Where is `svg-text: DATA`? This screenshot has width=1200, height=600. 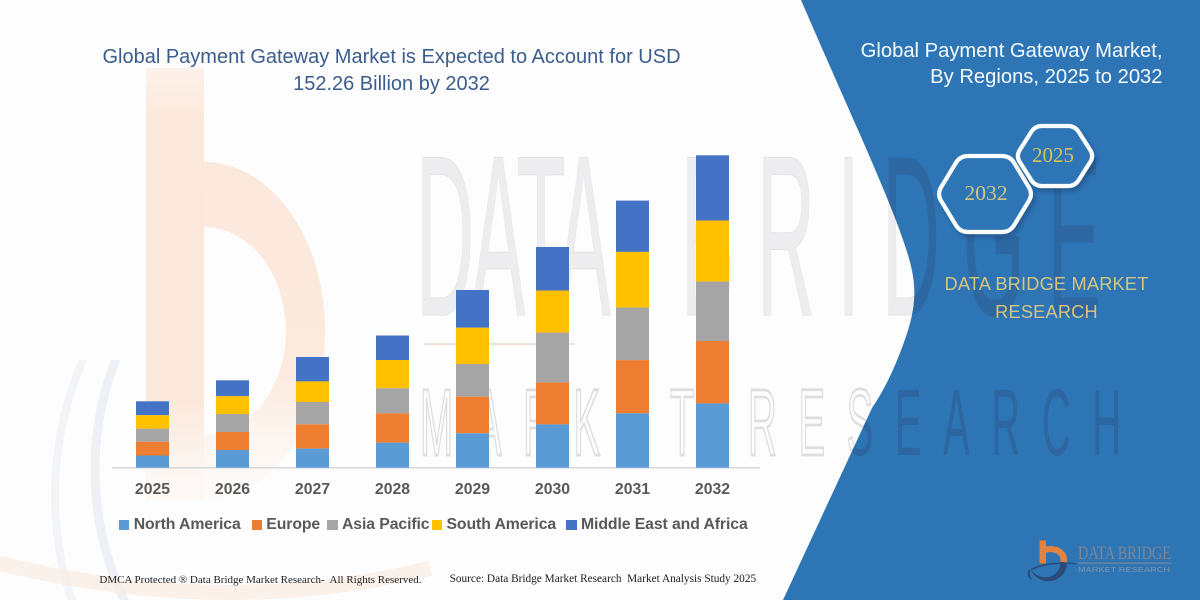 svg-text: DATA is located at coordinates (513, 237).